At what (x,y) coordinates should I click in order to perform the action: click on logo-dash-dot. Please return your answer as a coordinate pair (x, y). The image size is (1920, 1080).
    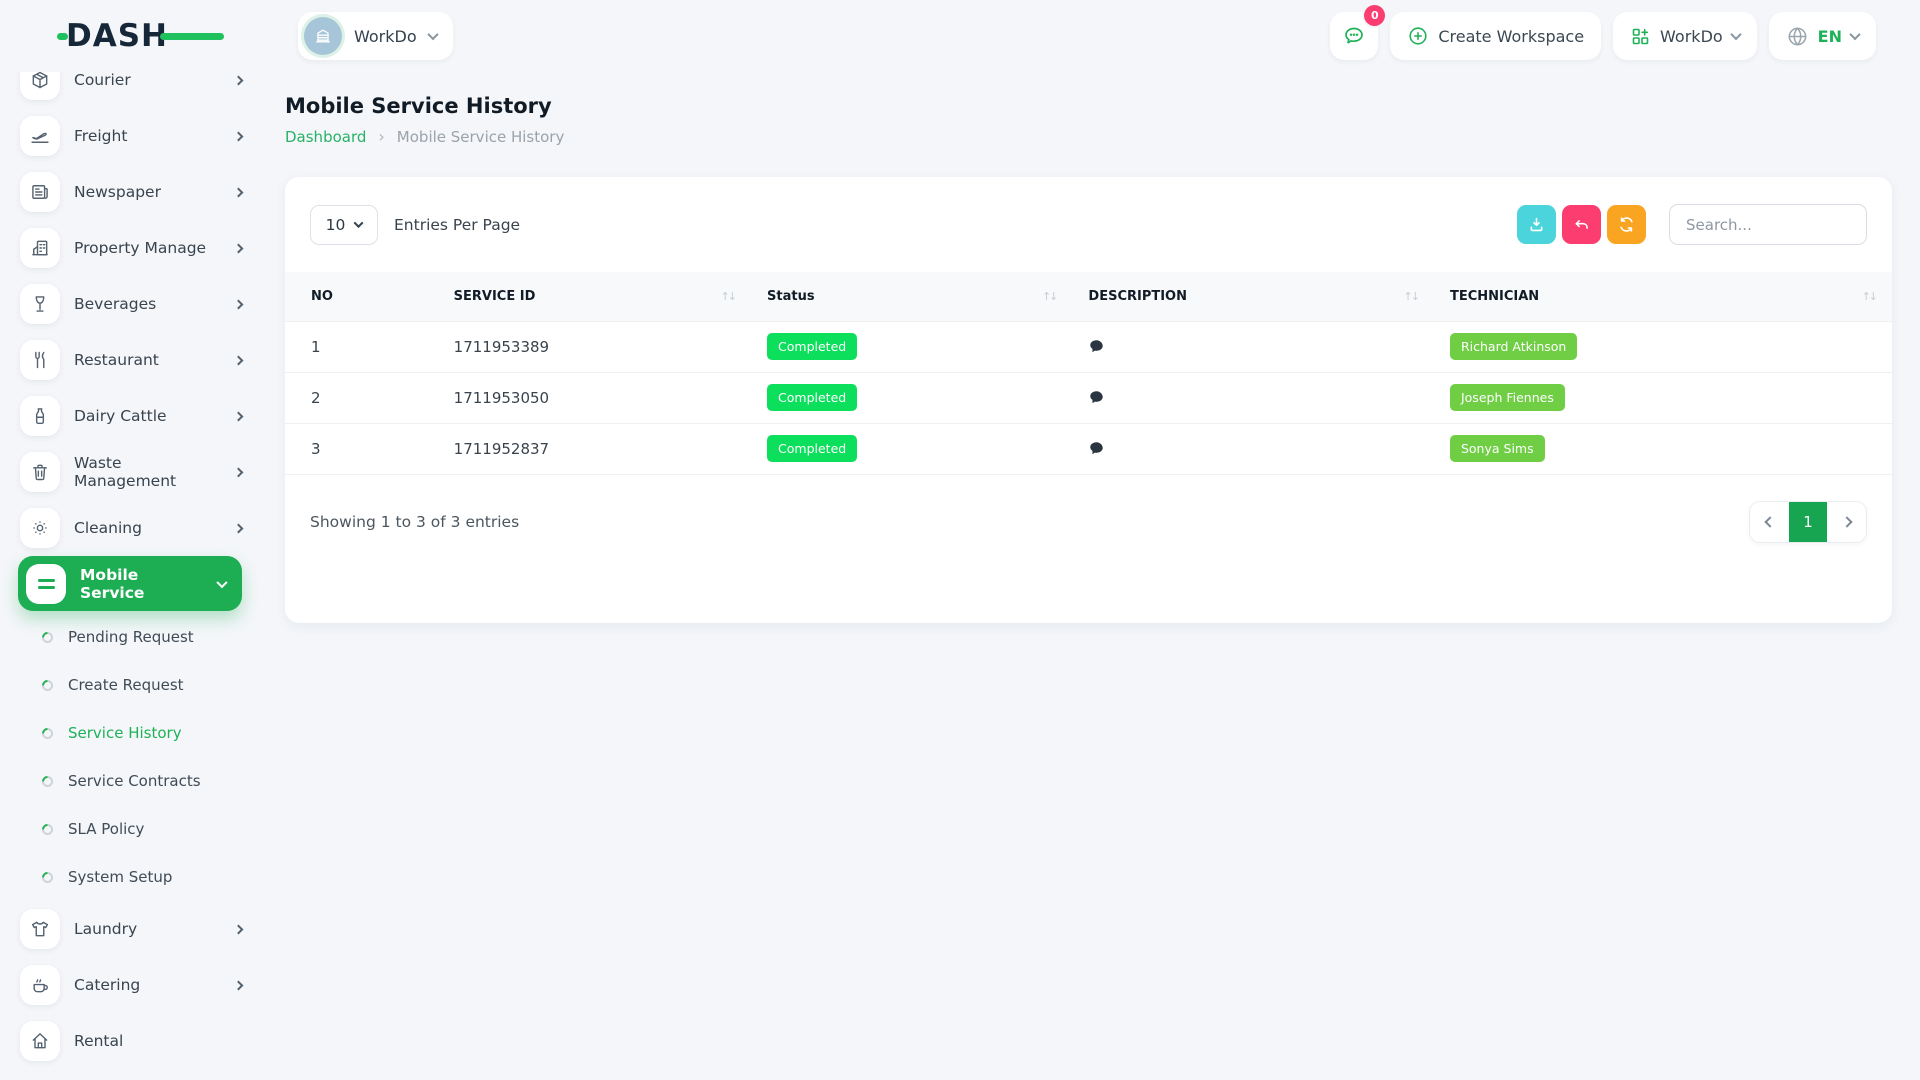
    Looking at the image, I should click on (62, 36).